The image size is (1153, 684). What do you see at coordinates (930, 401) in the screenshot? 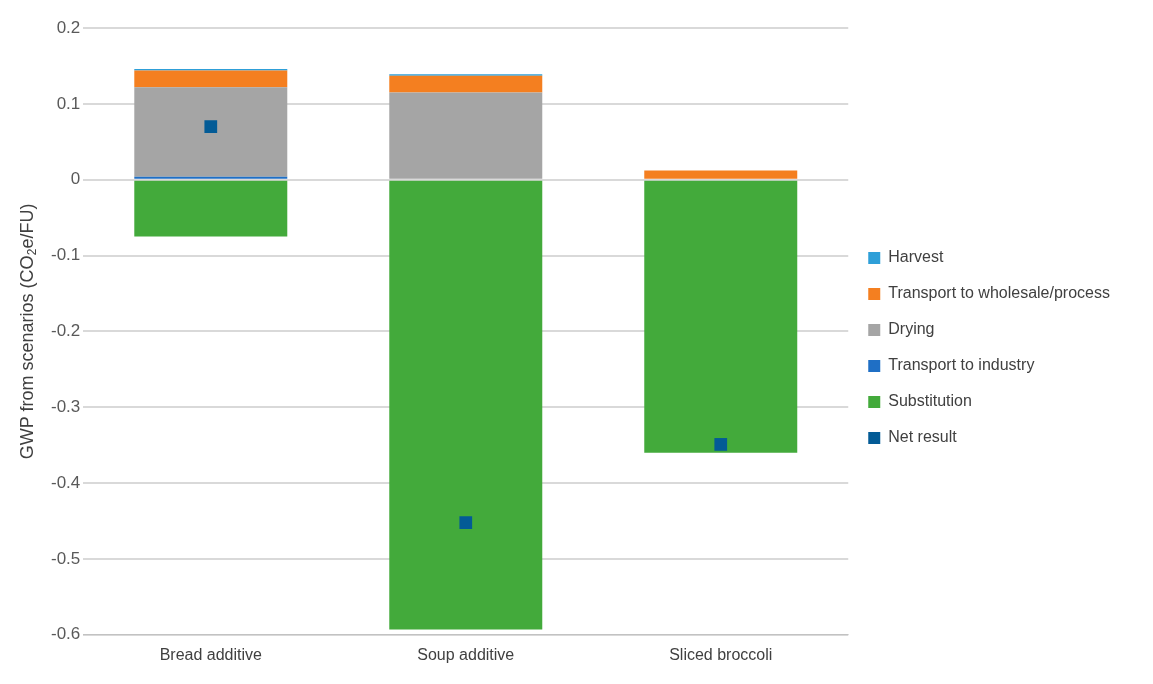
I see `legend-label: Substitution` at bounding box center [930, 401].